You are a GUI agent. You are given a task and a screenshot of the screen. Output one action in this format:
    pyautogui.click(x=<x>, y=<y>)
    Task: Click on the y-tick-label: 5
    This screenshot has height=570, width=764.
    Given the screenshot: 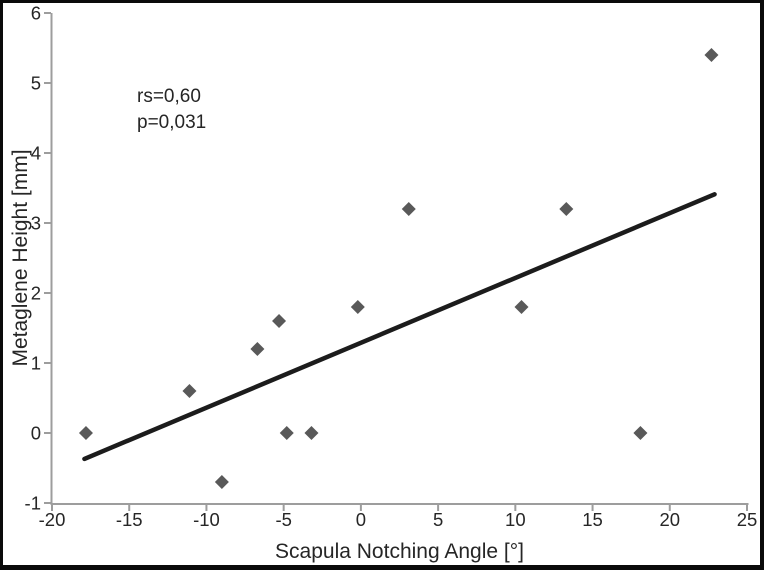 What is the action you would take?
    pyautogui.click(x=36, y=83)
    